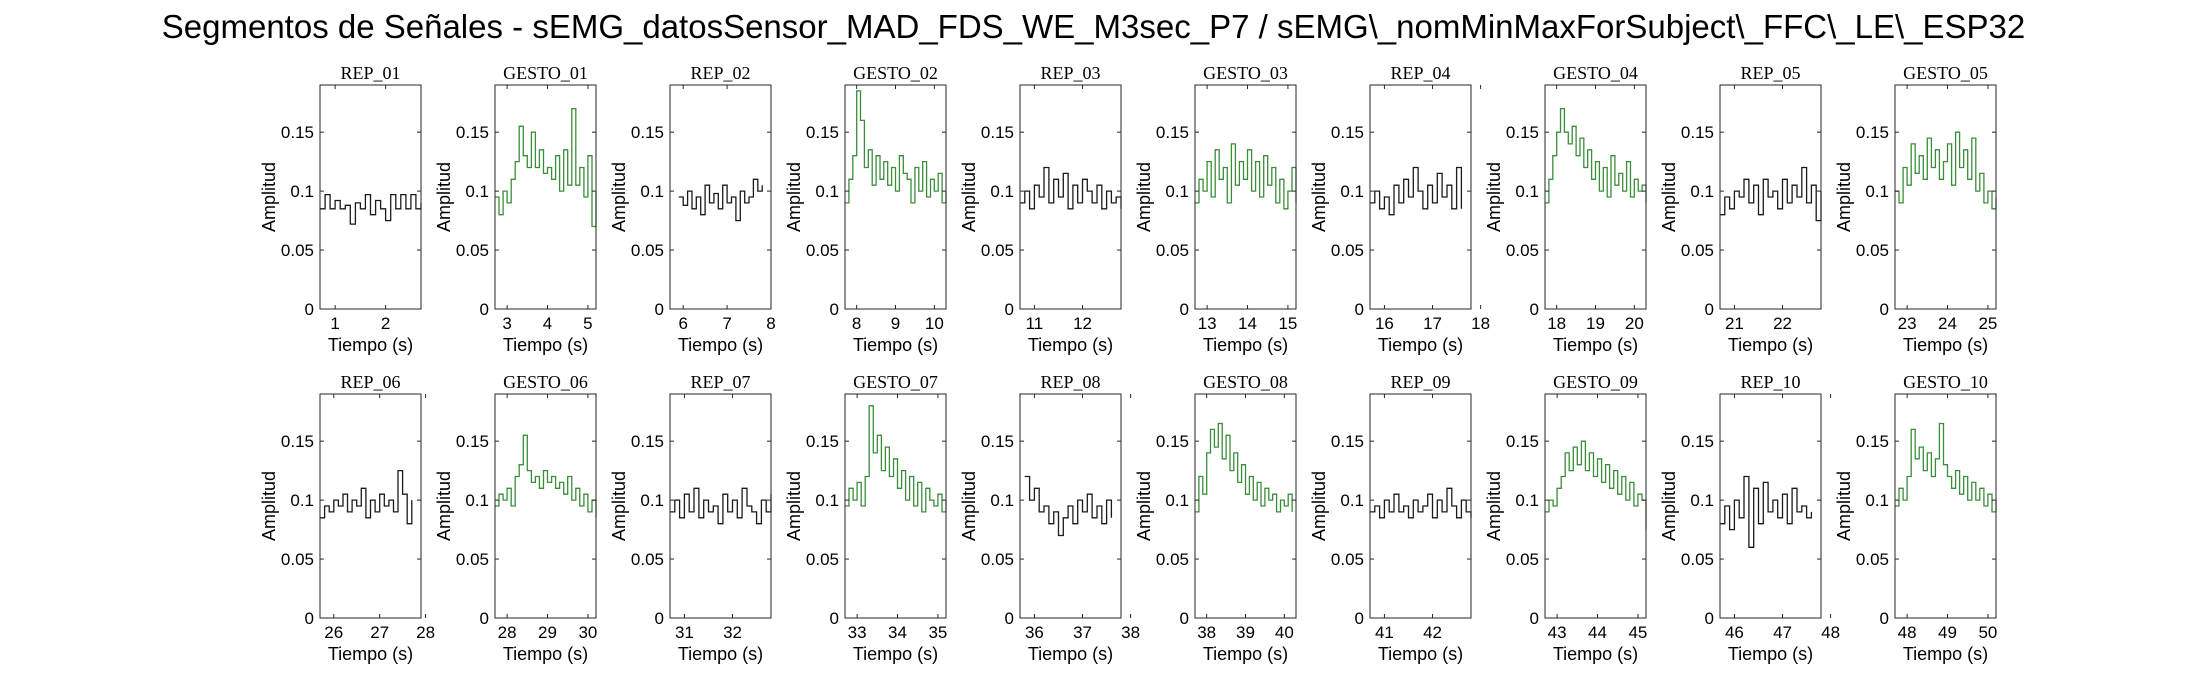  What do you see at coordinates (1907, 323) in the screenshot?
I see `x-tick-label: 23` at bounding box center [1907, 323].